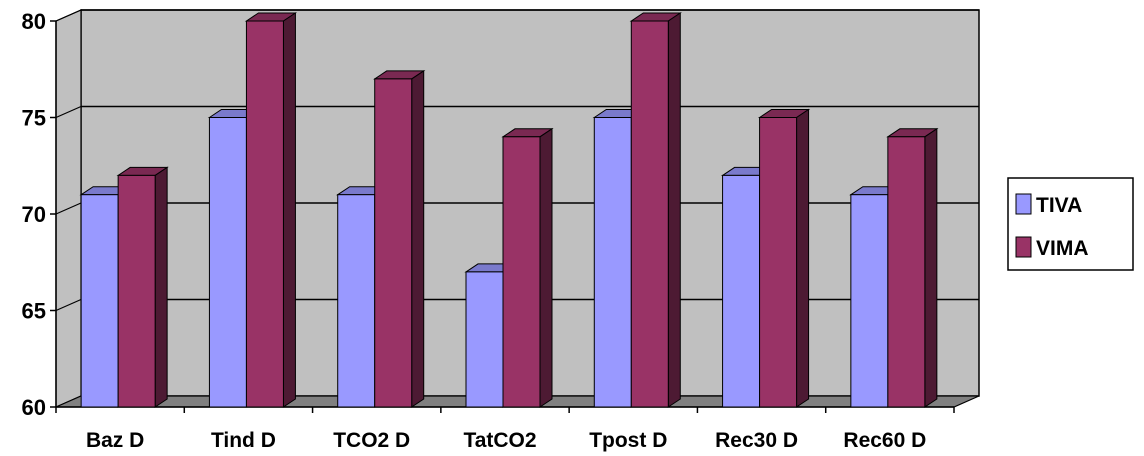 This screenshot has height=456, width=1144. I want to click on x-tick-label: Rec60 D, so click(884, 440).